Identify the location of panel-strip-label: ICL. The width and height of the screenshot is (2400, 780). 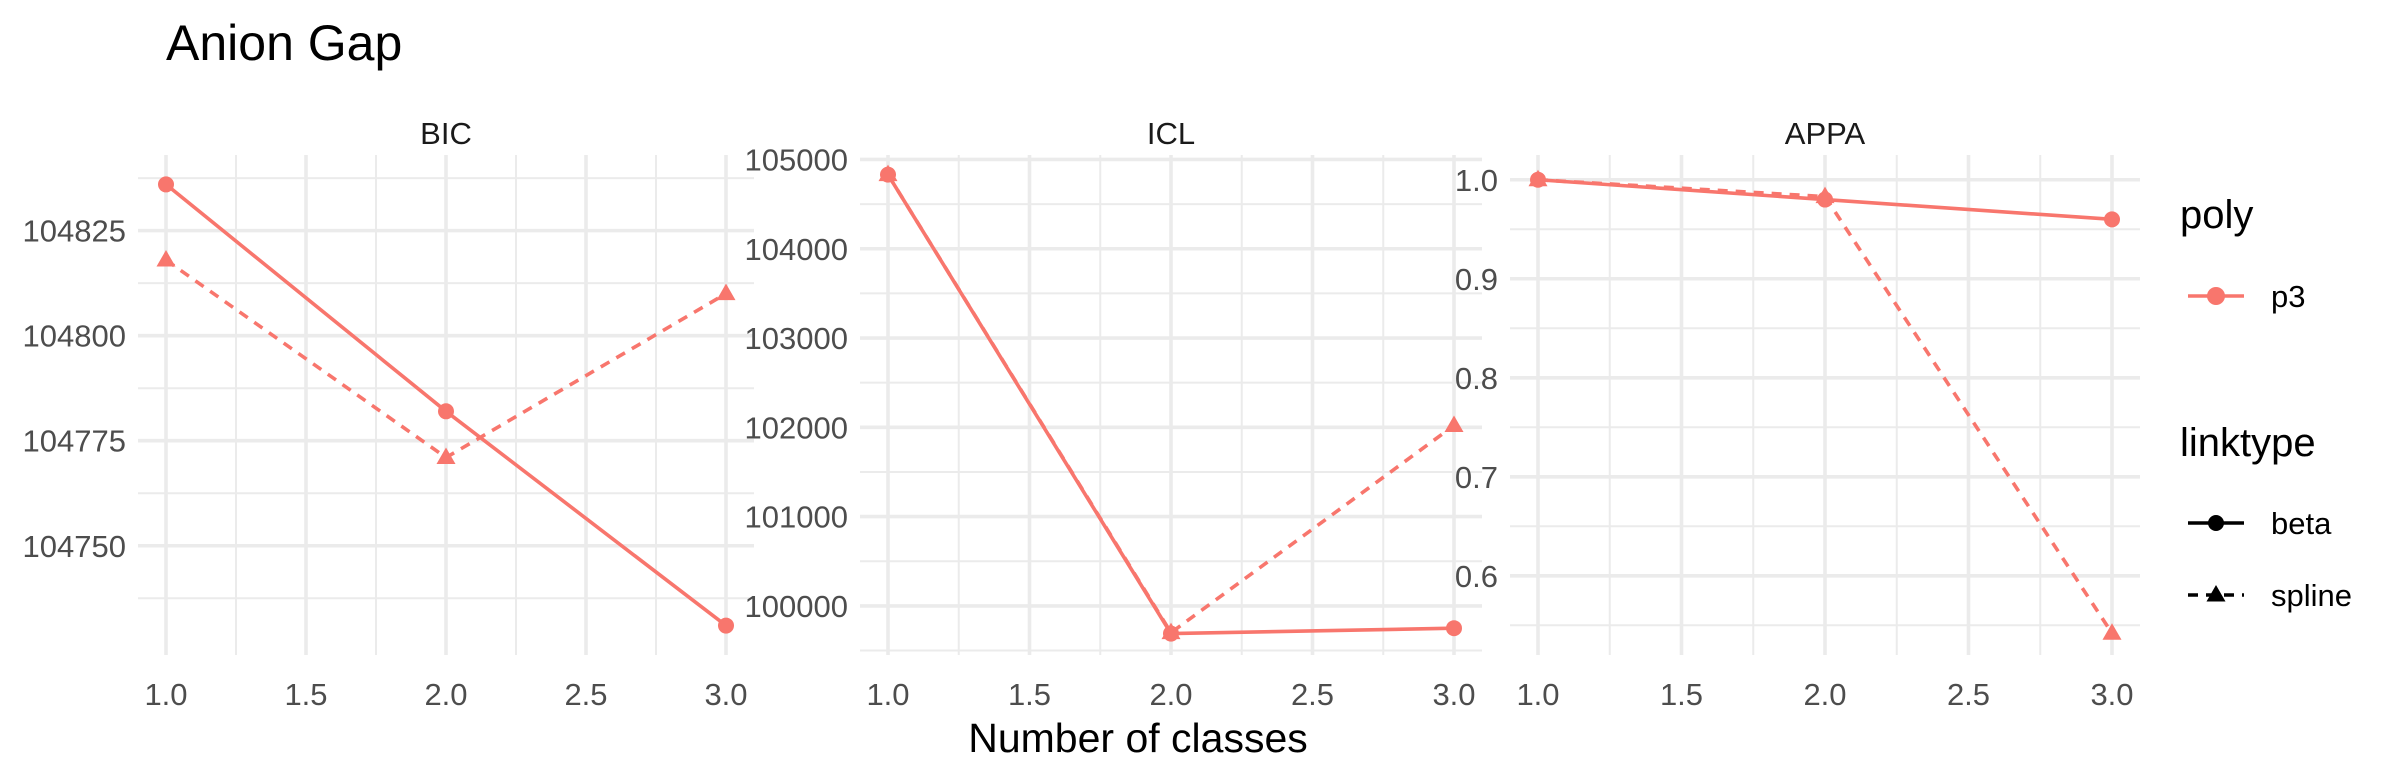
(1171, 133).